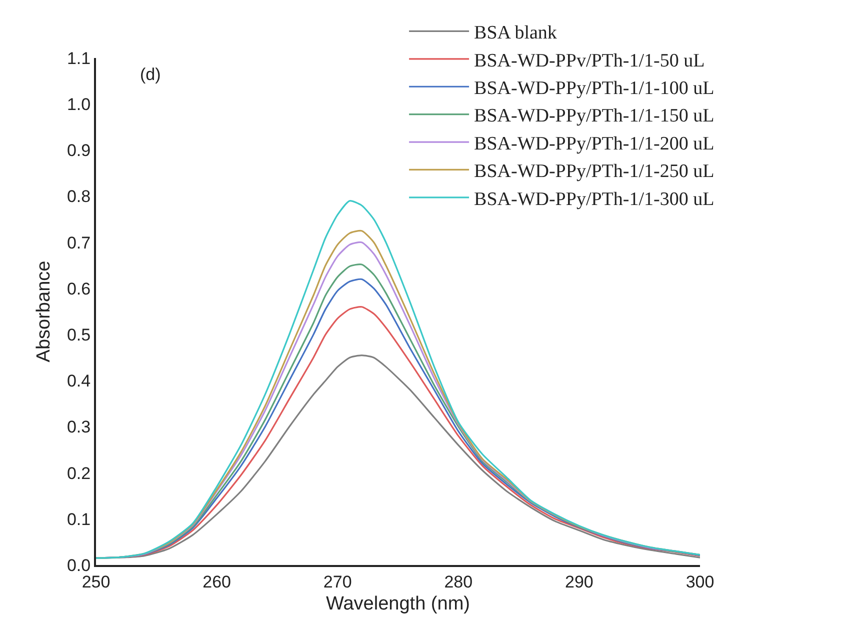  Describe the element at coordinates (78, 242) in the screenshot. I see `y-tick-label: 0.7` at that location.